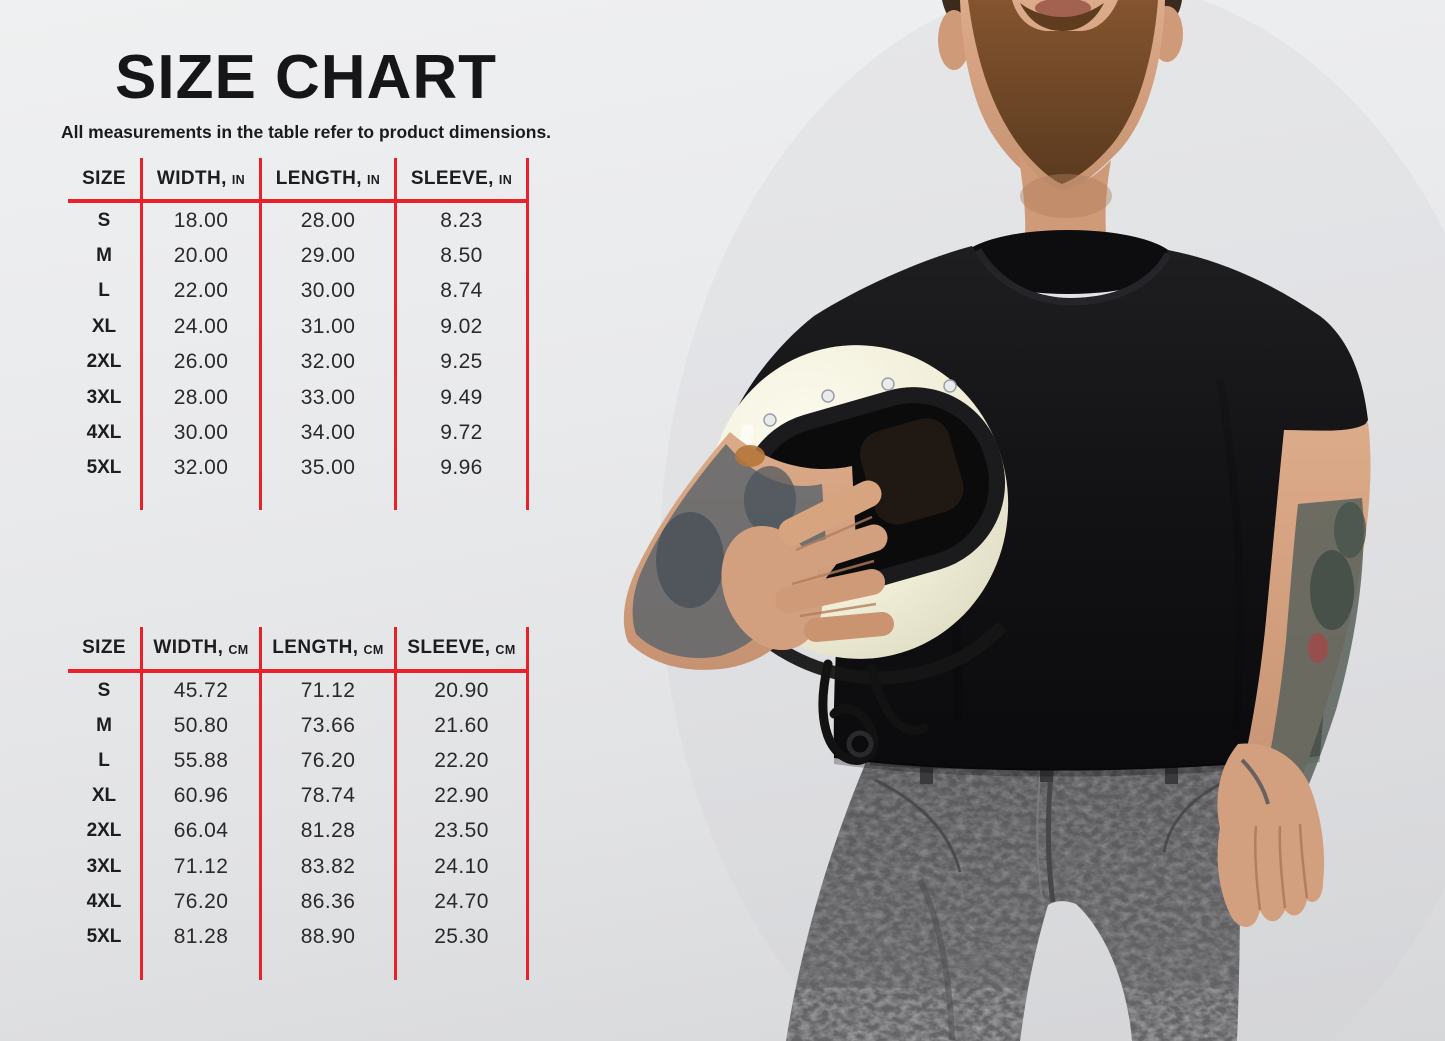 The height and width of the screenshot is (1041, 1445). I want to click on face, so click(1060, 132).